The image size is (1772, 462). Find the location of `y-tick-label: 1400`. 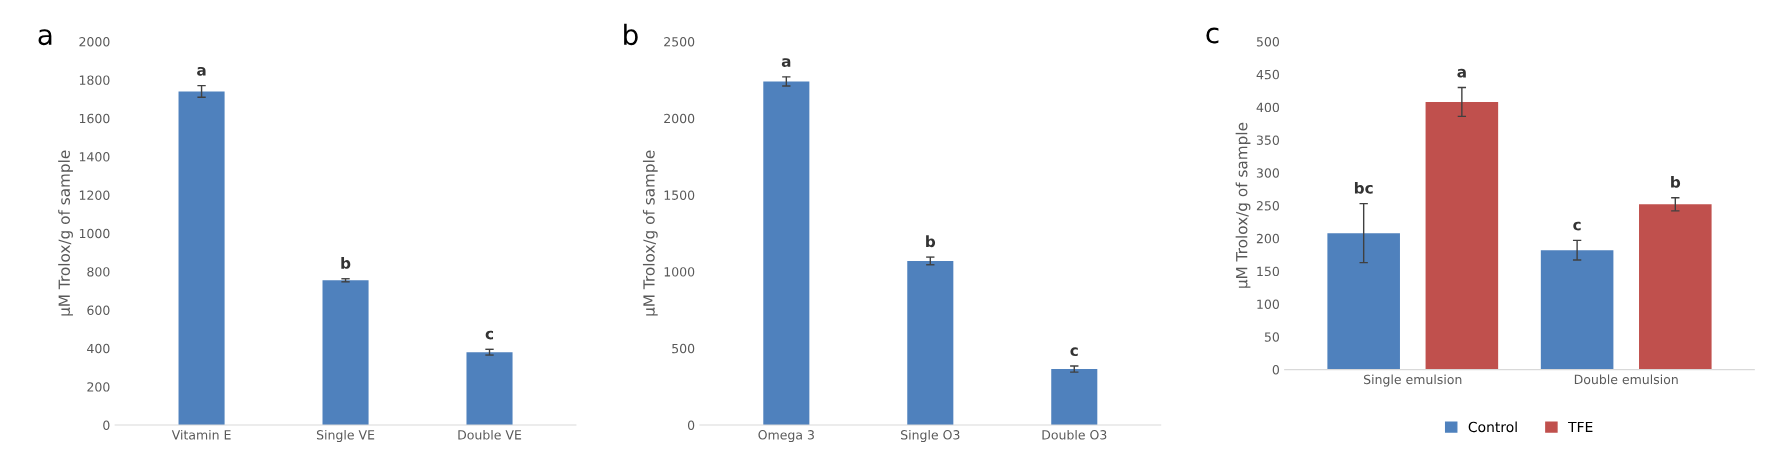

y-tick-label: 1400 is located at coordinates (94, 157).